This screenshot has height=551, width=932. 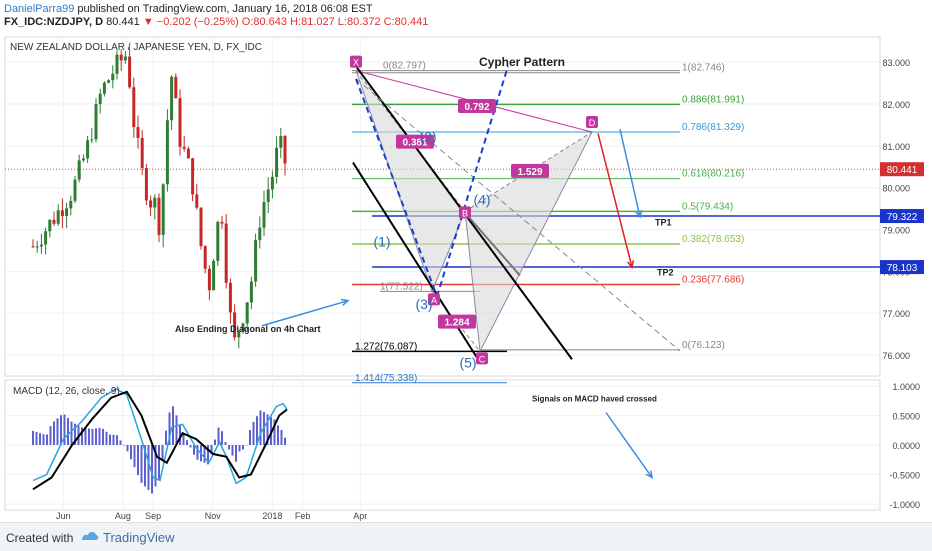 What do you see at coordinates (467, 363) in the screenshot?
I see `wave-label: (5)` at bounding box center [467, 363].